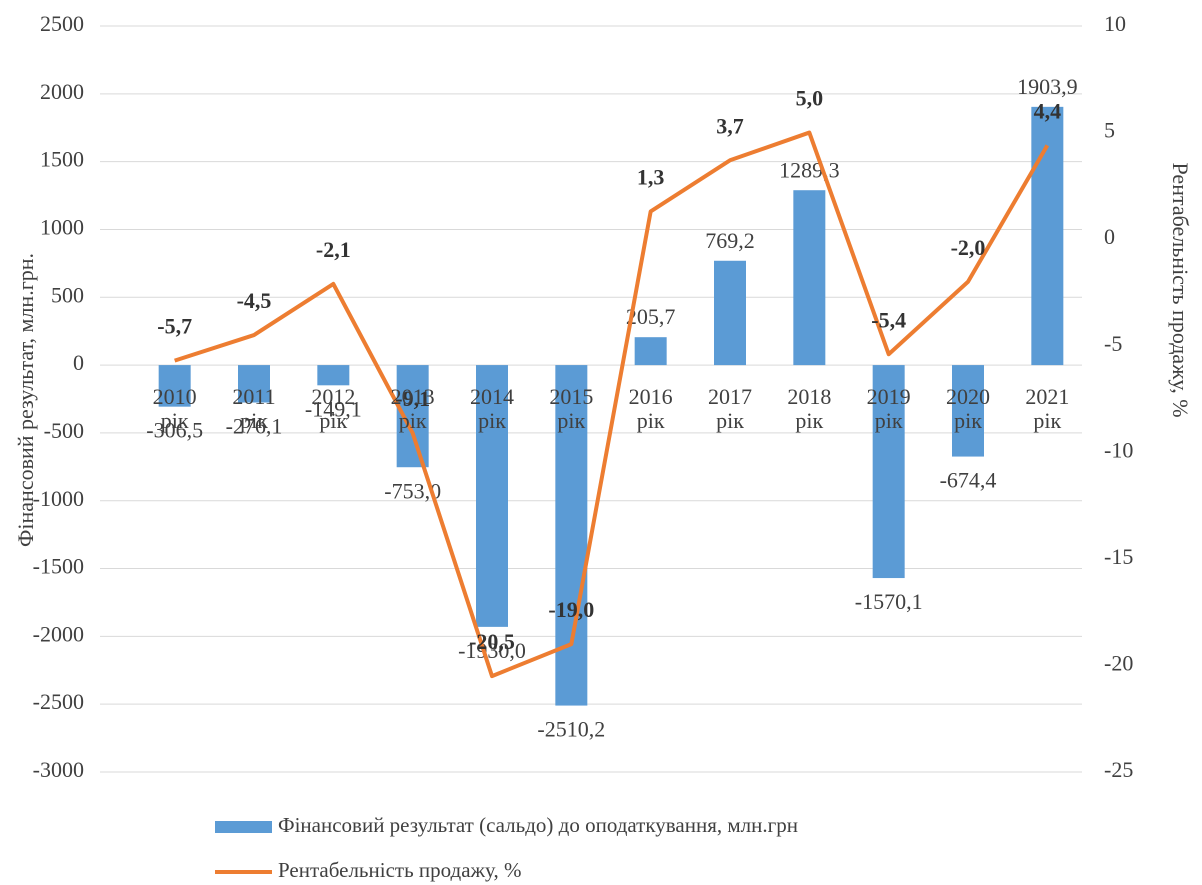 This screenshot has height=885, width=1202. What do you see at coordinates (1118, 662) in the screenshot?
I see `y2-tick-label: -20` at bounding box center [1118, 662].